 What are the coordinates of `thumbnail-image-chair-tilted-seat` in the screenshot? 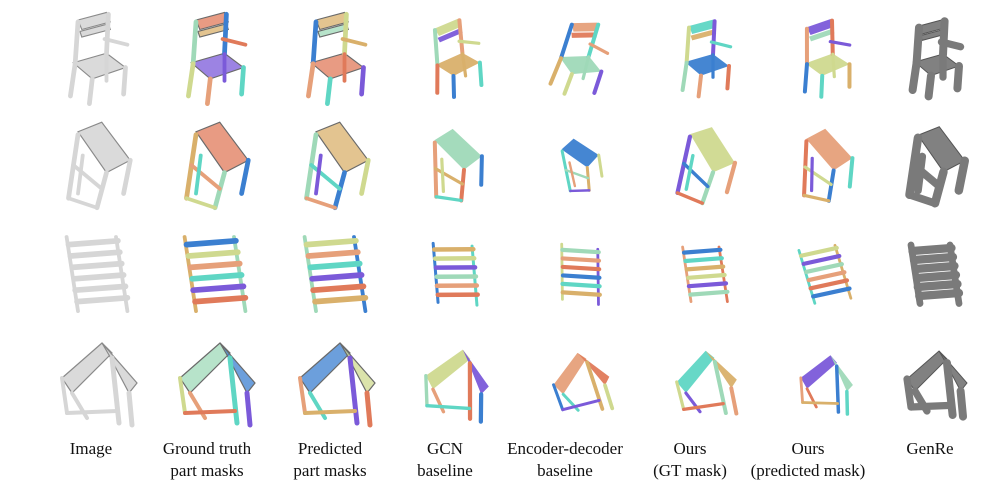 It's located at (97, 165).